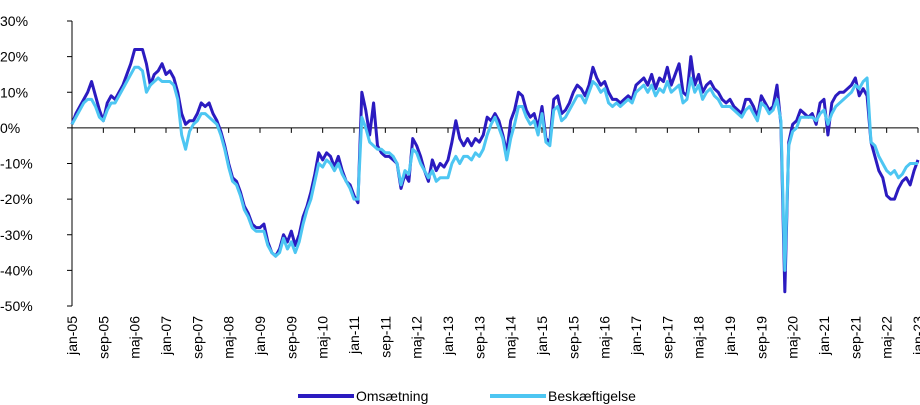 Image resolution: width=920 pixels, height=405 pixels. What do you see at coordinates (10, 128) in the screenshot?
I see `y-tick-label: 0%` at bounding box center [10, 128].